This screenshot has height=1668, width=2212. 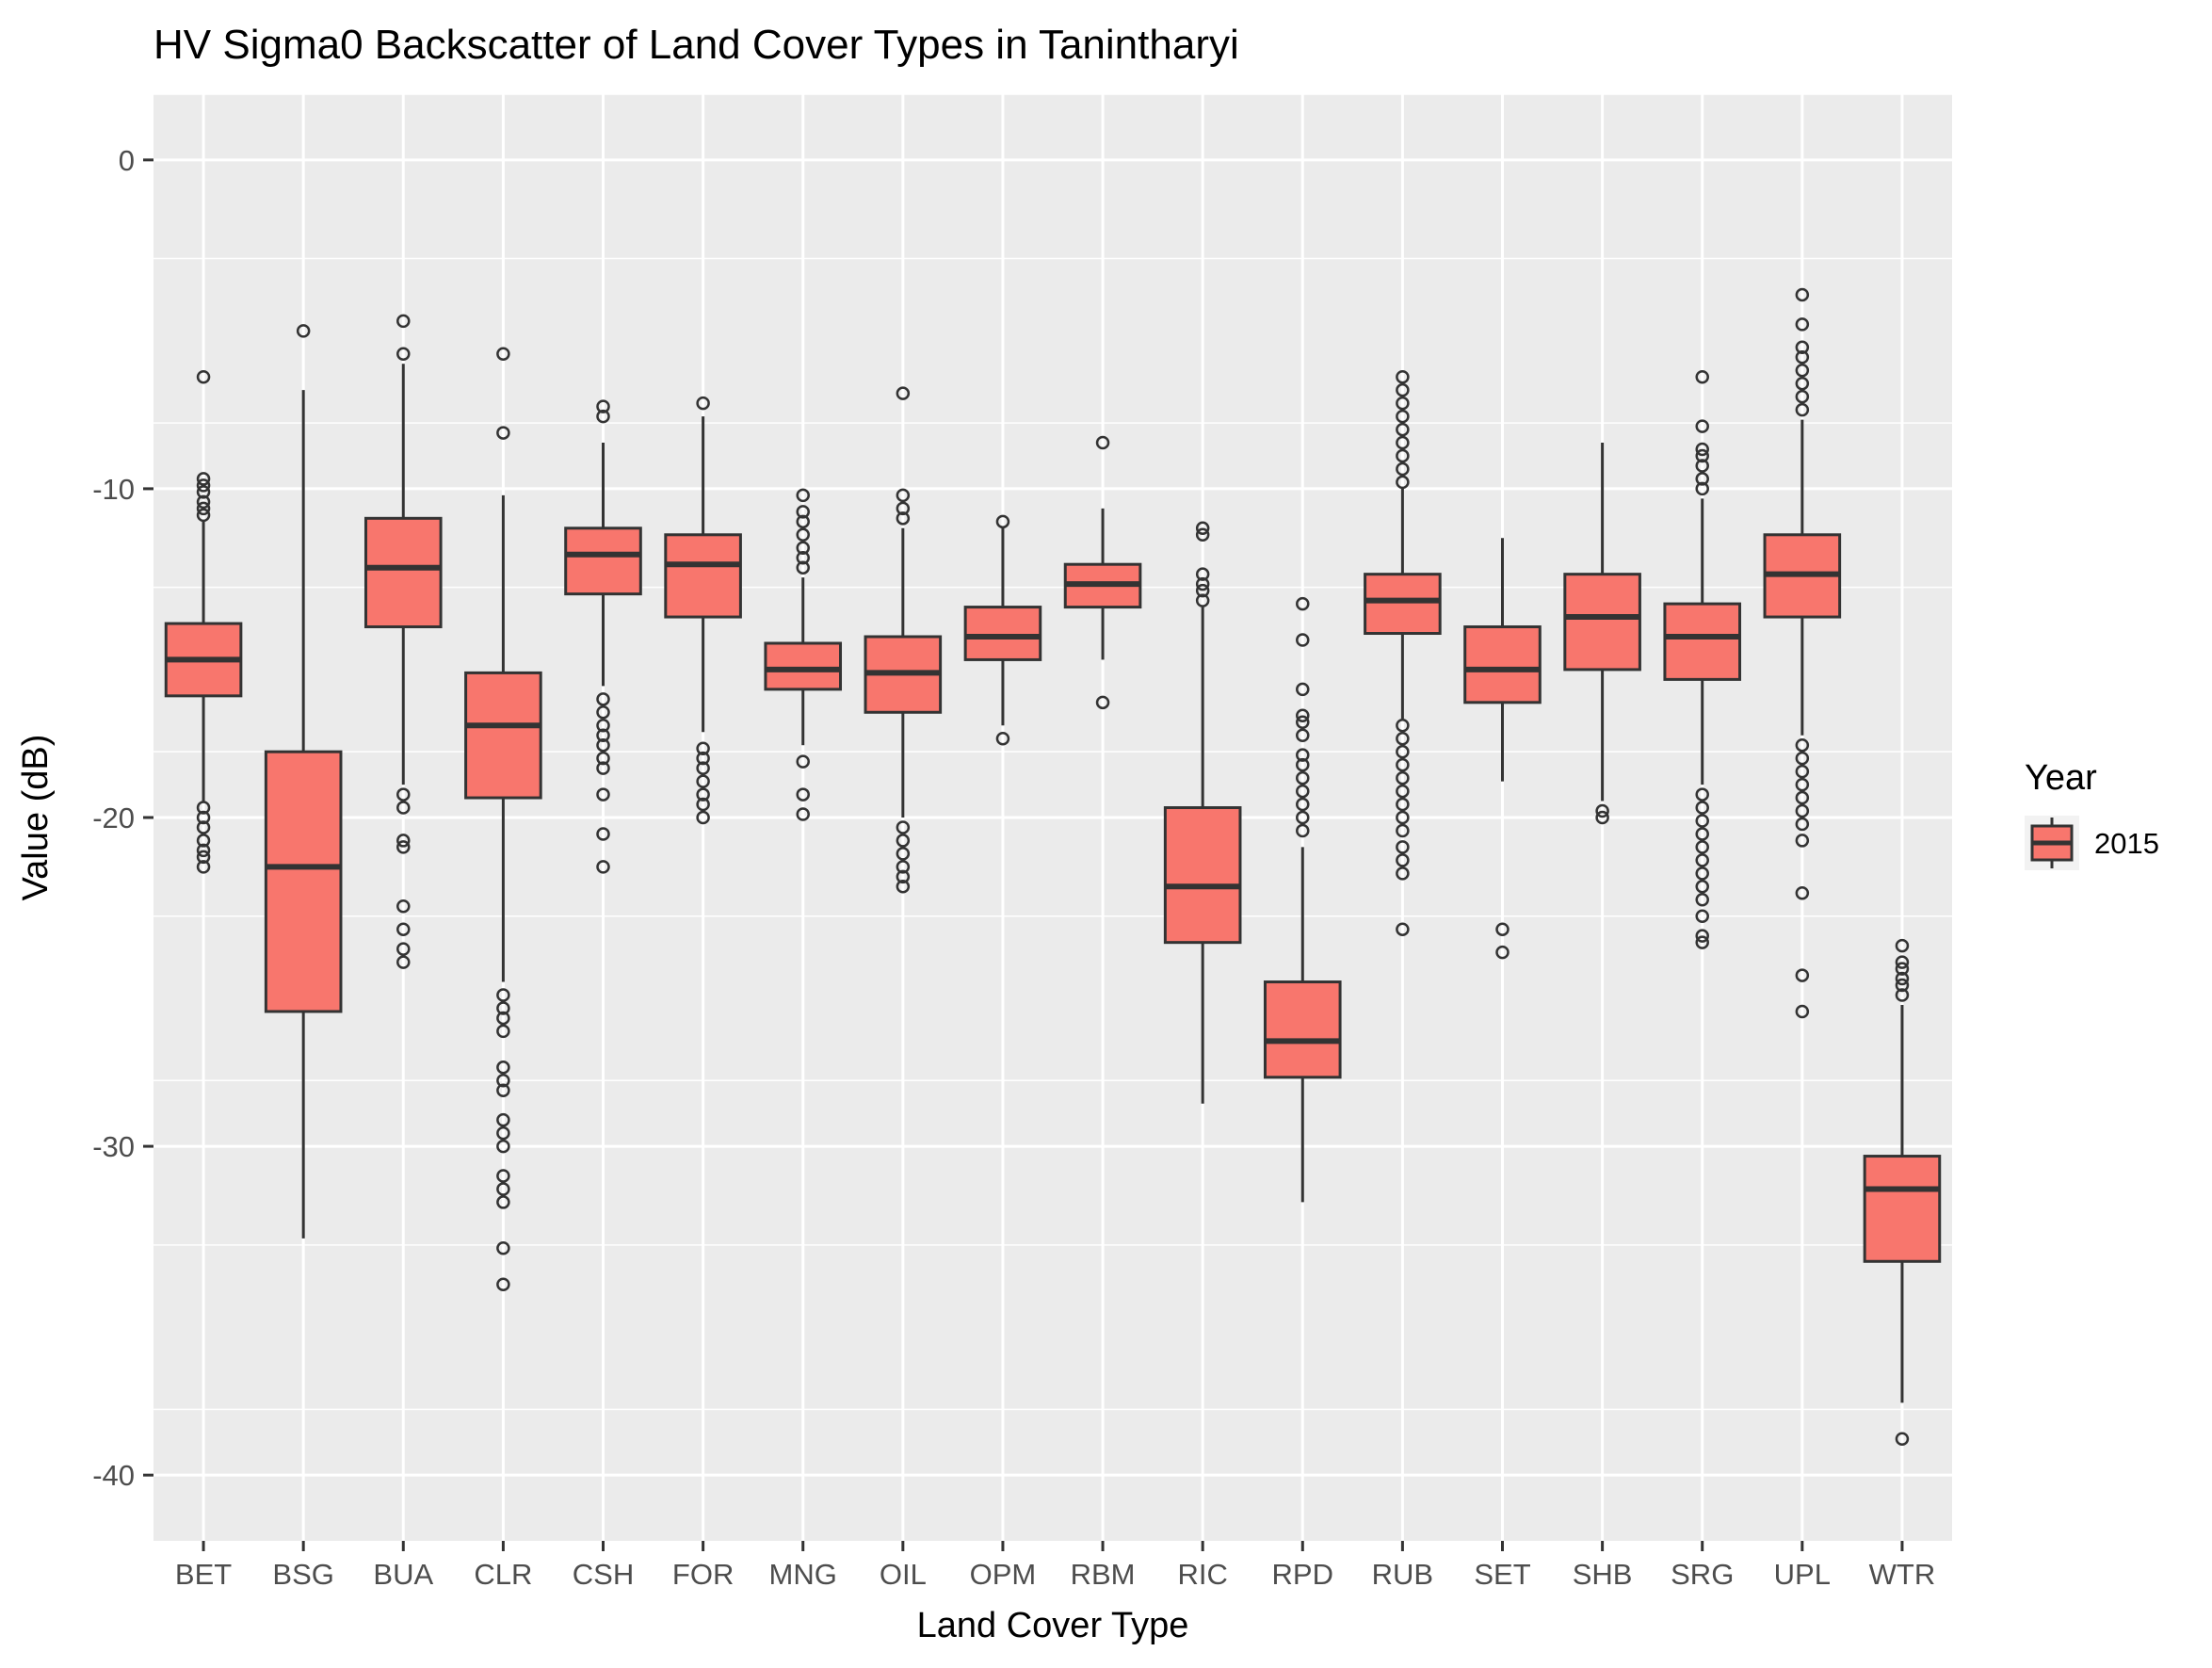 What do you see at coordinates (2092, 814) in the screenshot?
I see `legend: Year 2015` at bounding box center [2092, 814].